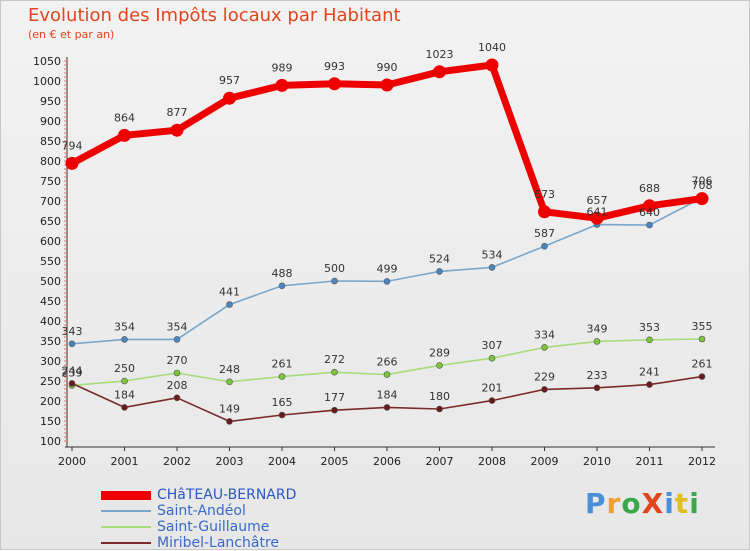 This screenshot has height=551, width=750. What do you see at coordinates (439, 396) in the screenshot?
I see `data-label: 180` at bounding box center [439, 396].